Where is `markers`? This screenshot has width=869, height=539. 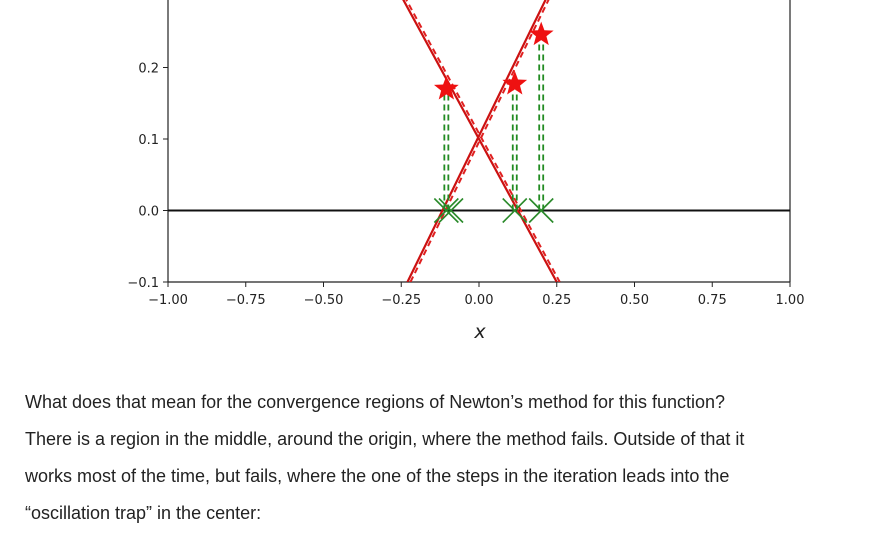 markers is located at coordinates (493, 122).